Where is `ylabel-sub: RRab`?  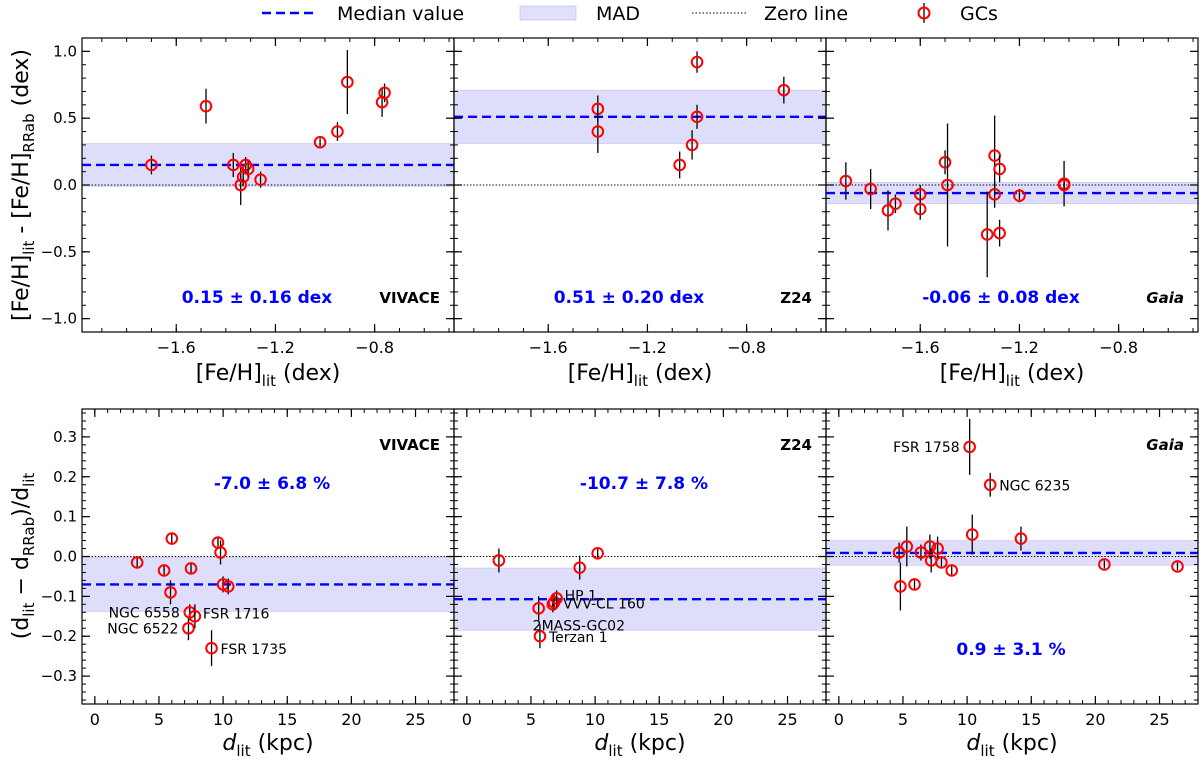
ylabel-sub: RRab is located at coordinates (29, 536).